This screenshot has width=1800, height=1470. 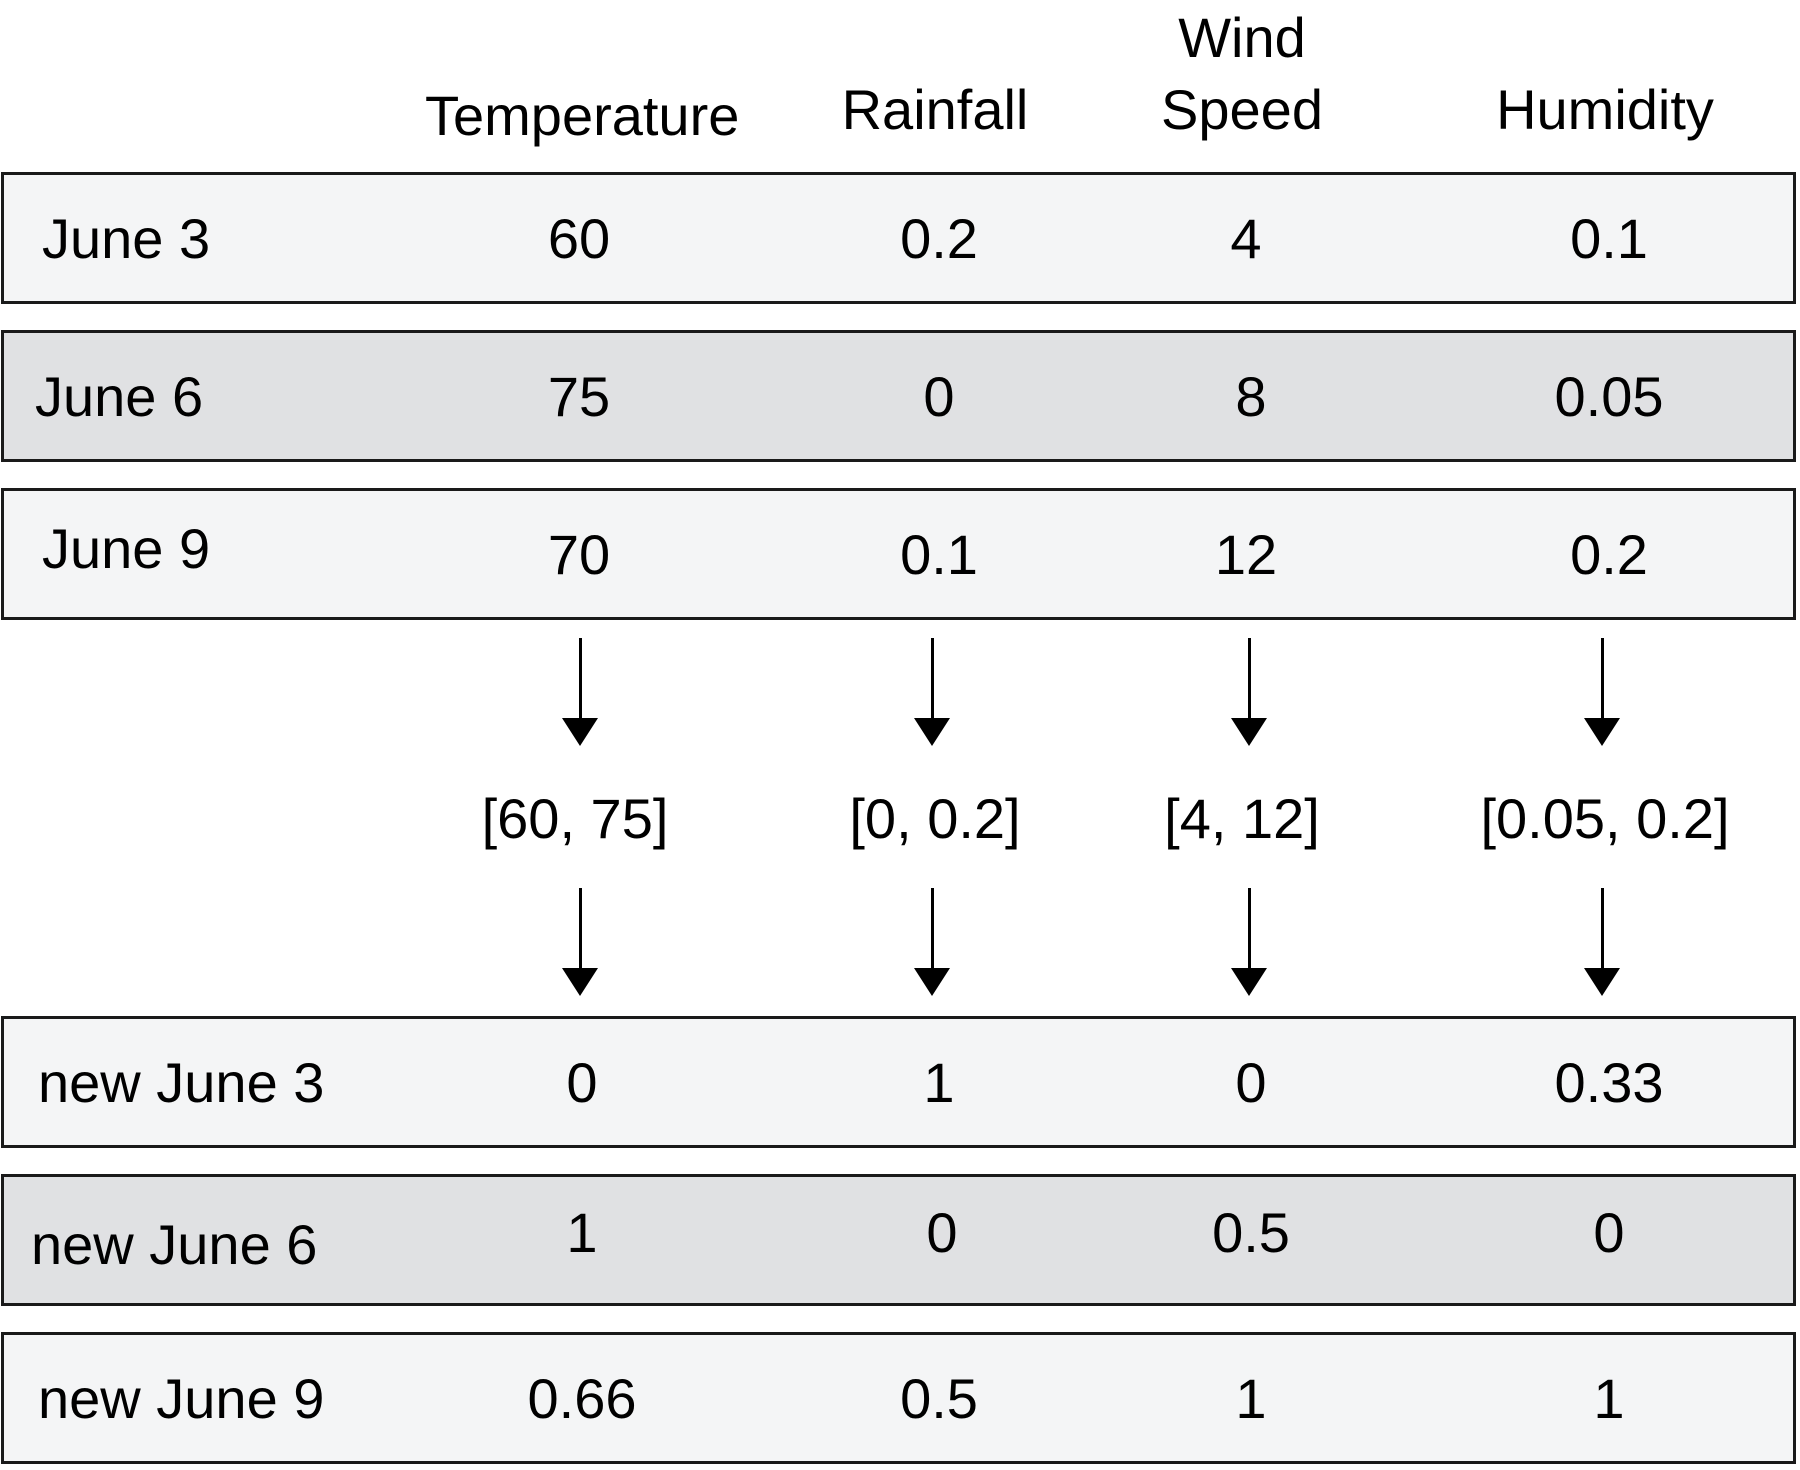 What do you see at coordinates (1251, 396) in the screenshot?
I see `cell-wind-speed: 8` at bounding box center [1251, 396].